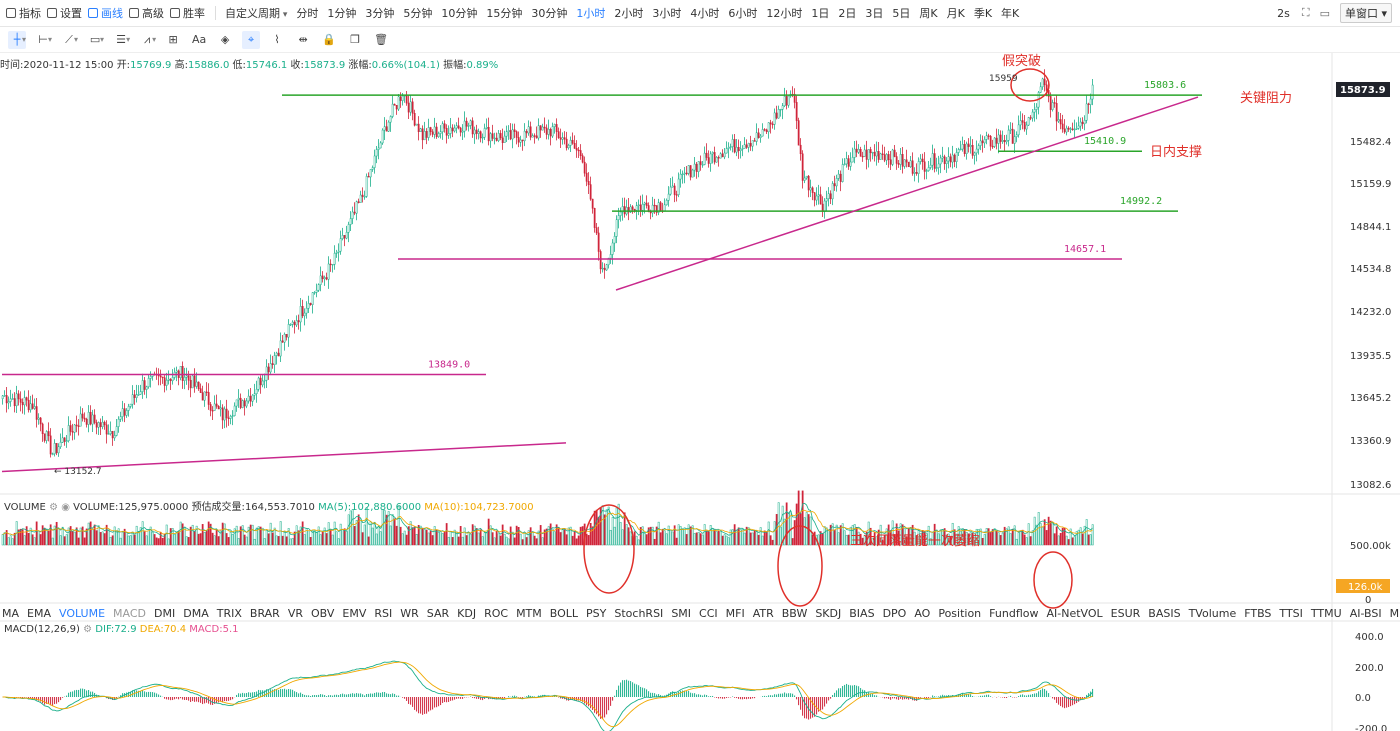 This screenshot has width=1400, height=731. Describe the element at coordinates (1212, 613) in the screenshot. I see `indicator-tab-34: TVolume` at that location.